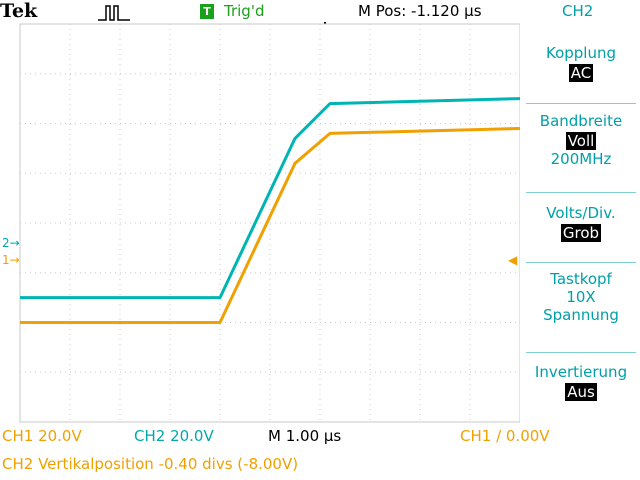 The width and height of the screenshot is (640, 480). I want to click on ch1-scale: CH1 20.0V, so click(42, 436).